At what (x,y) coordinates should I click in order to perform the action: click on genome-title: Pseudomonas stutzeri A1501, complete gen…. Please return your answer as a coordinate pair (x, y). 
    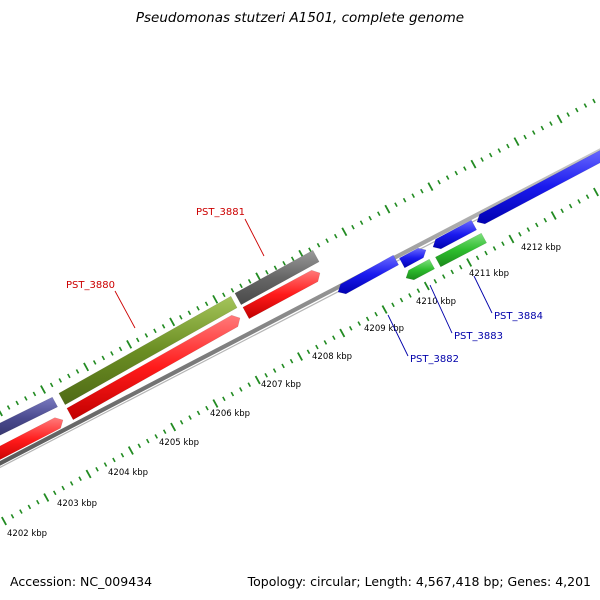
    Looking at the image, I should click on (300, 18).